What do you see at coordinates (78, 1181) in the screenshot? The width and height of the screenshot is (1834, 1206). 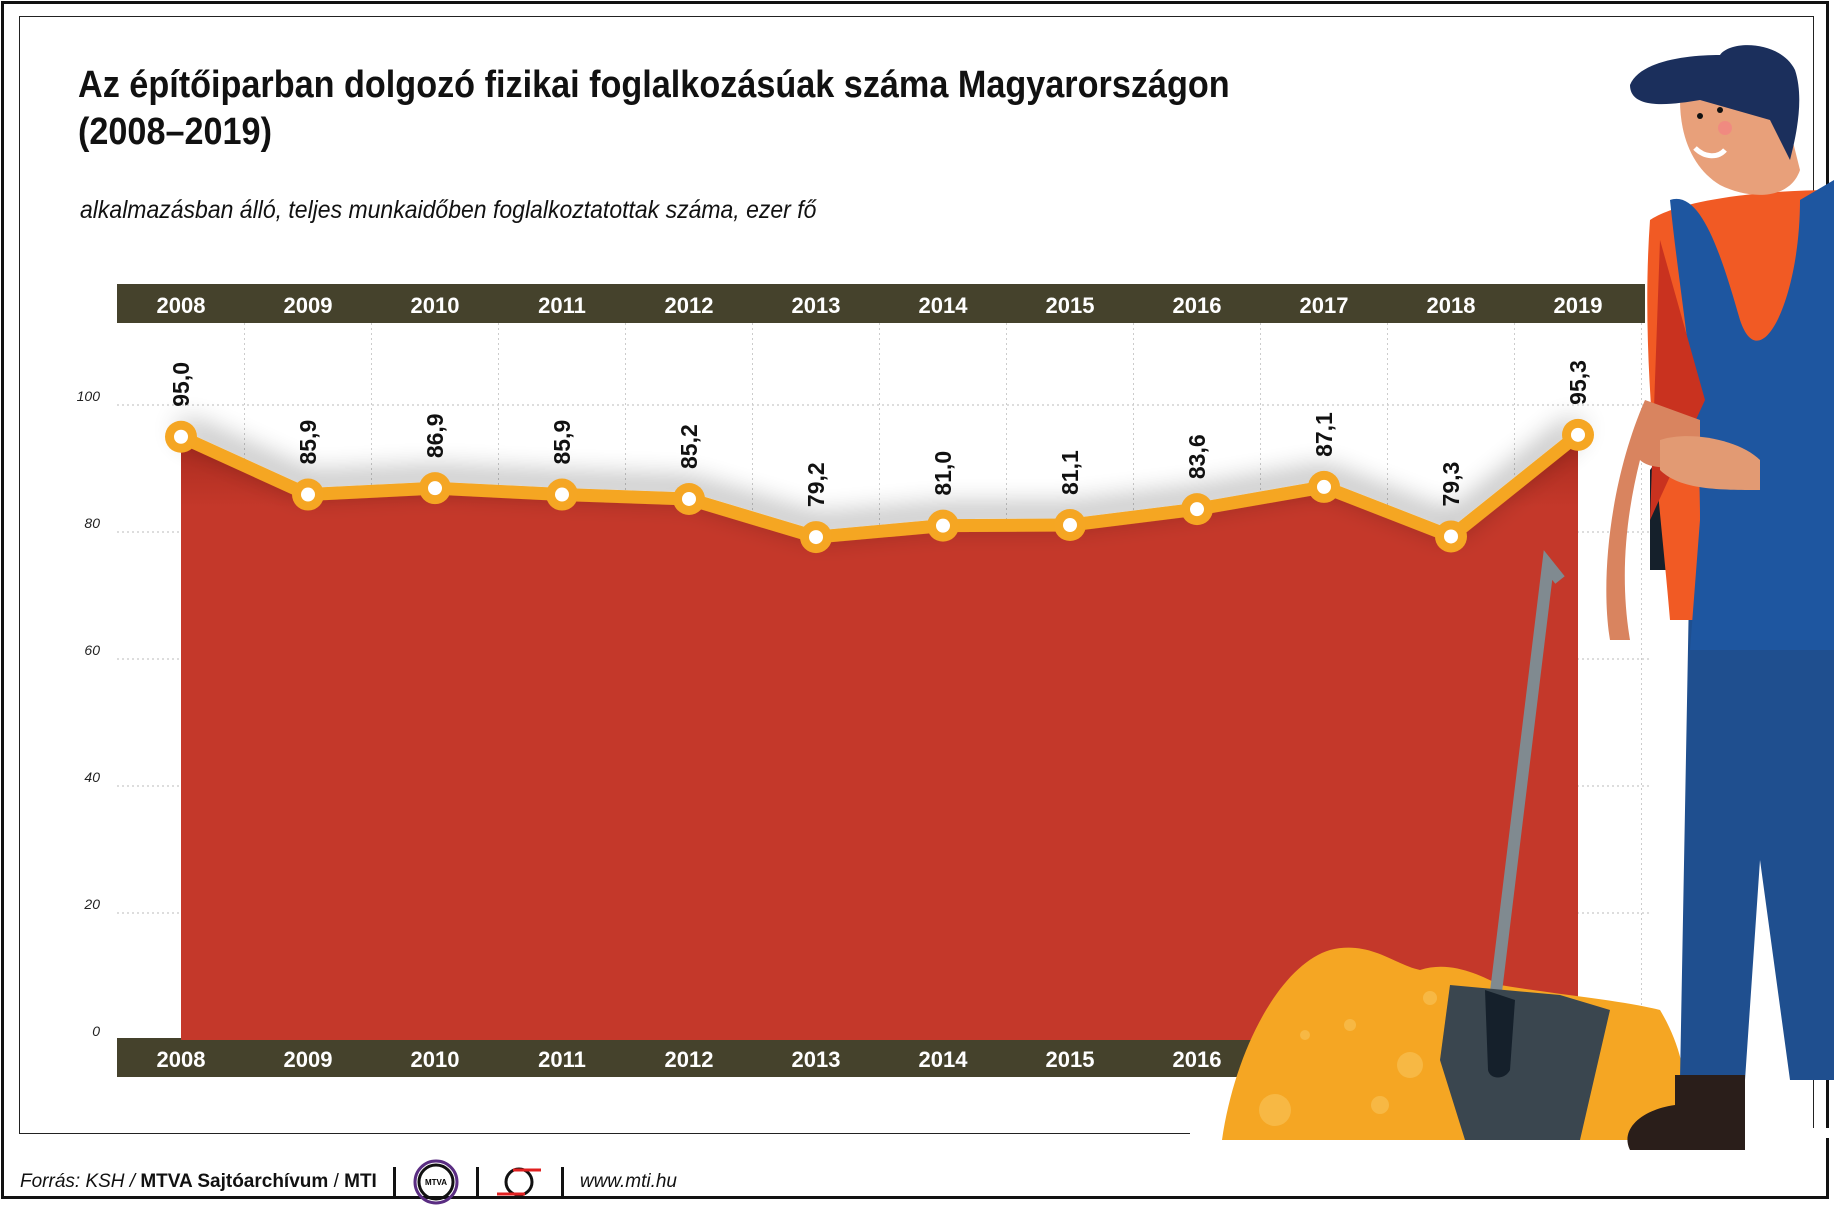 I see `source-prefix: Forrás: KSH /` at bounding box center [78, 1181].